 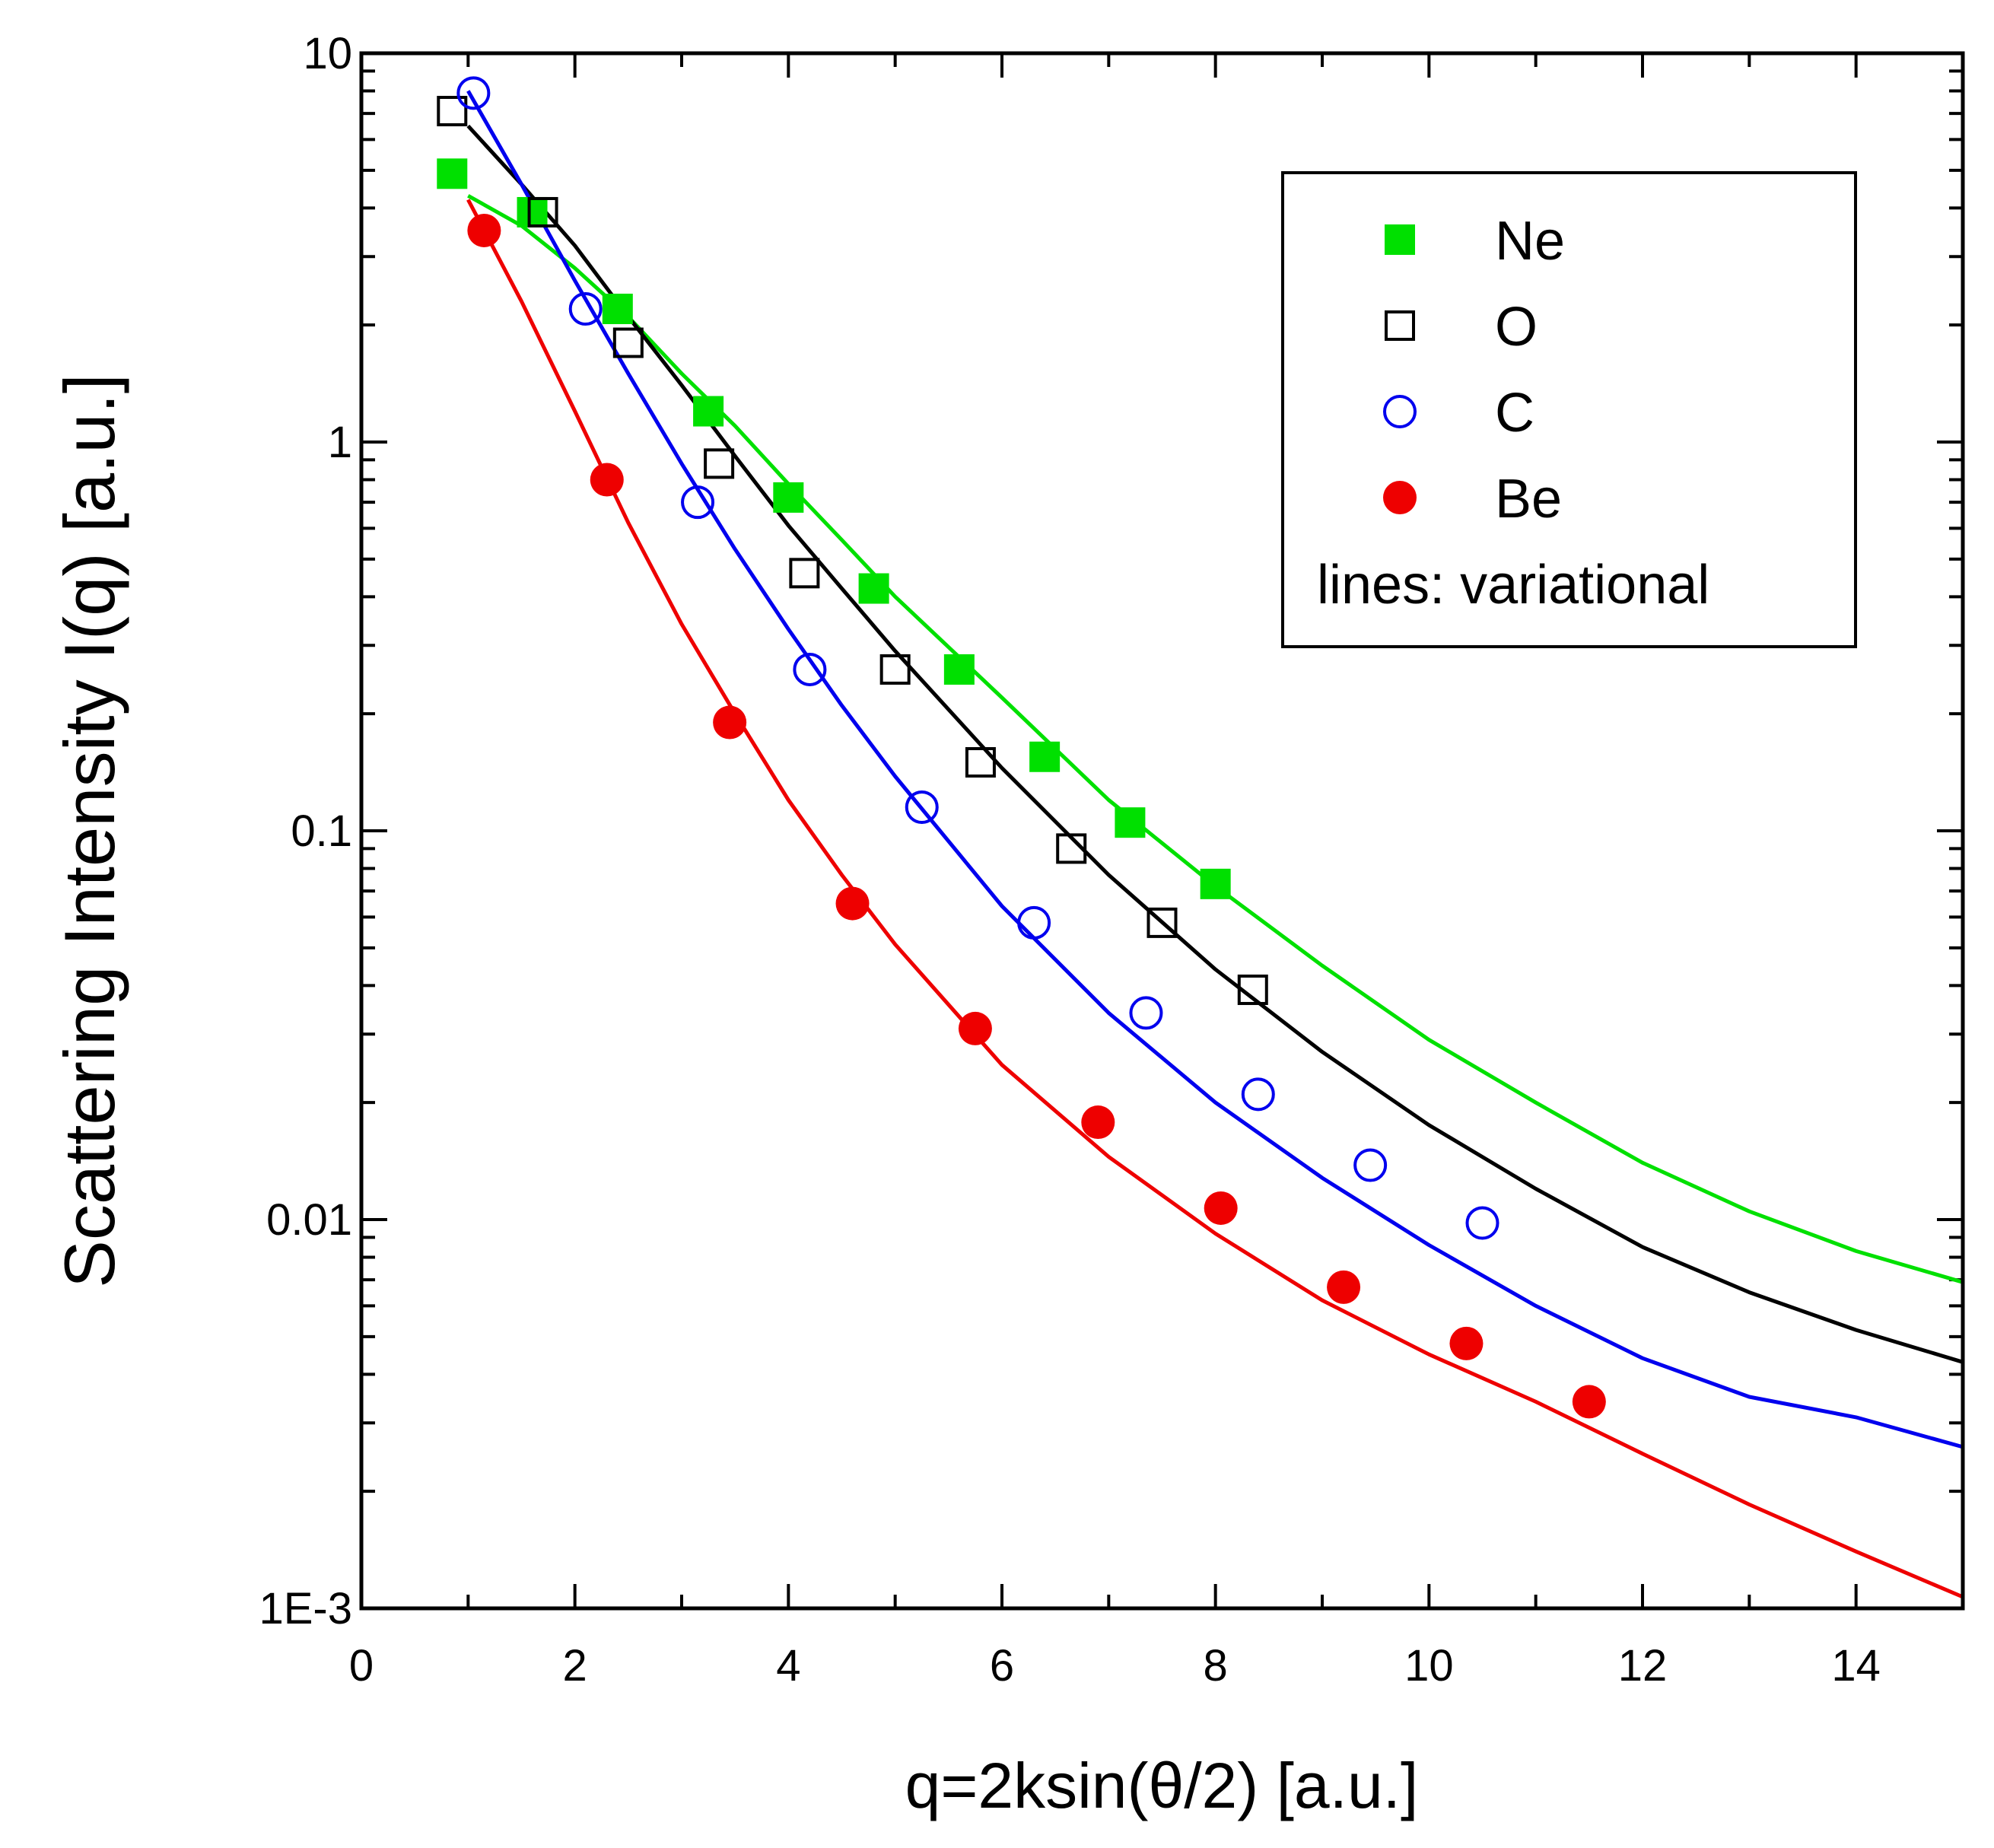 I want to click on x-tick-label: 0, so click(x=361, y=1666).